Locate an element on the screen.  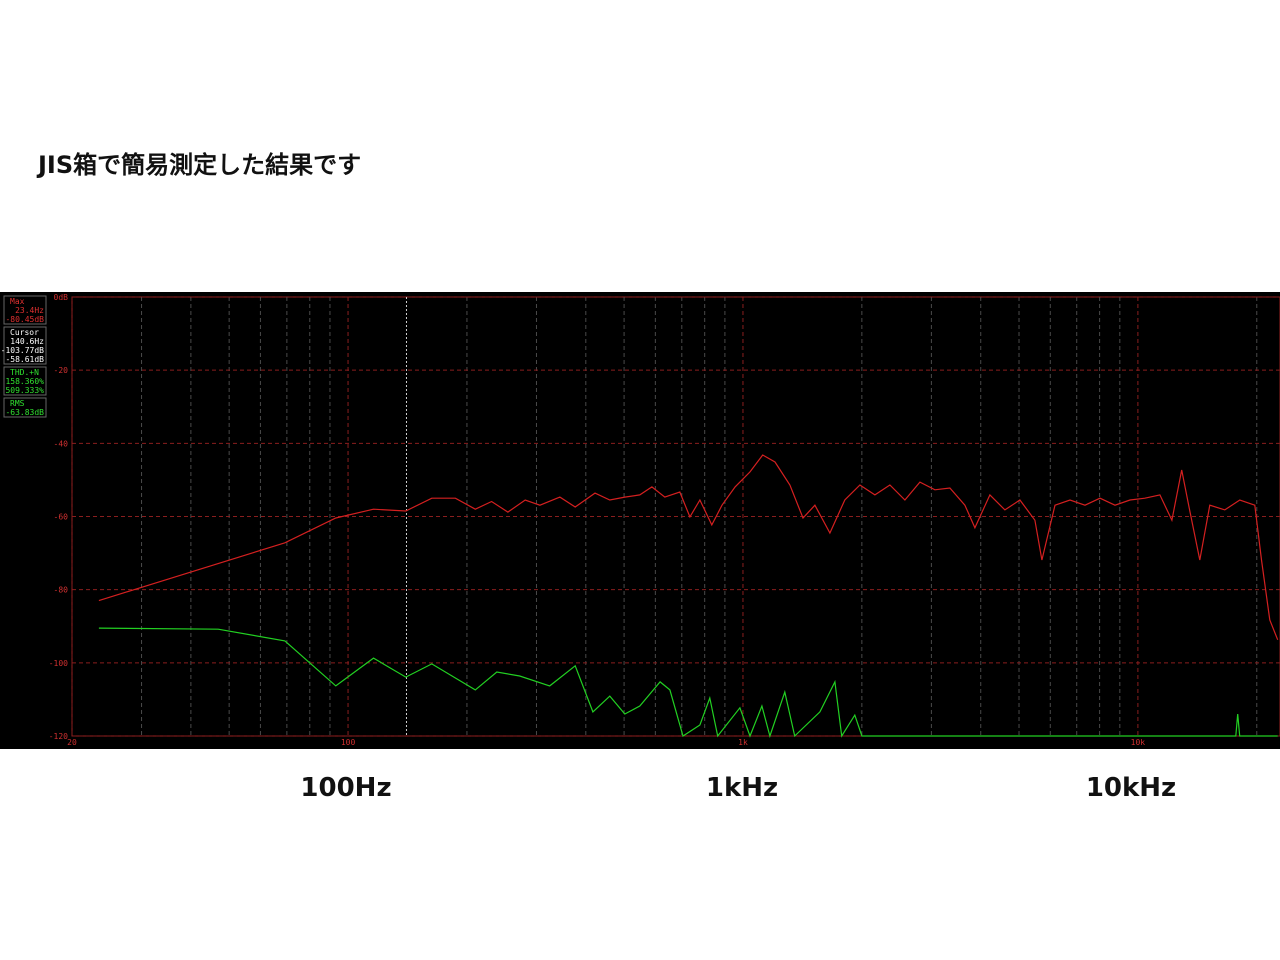
x-tick-label: 100 is located at coordinates (348, 742).